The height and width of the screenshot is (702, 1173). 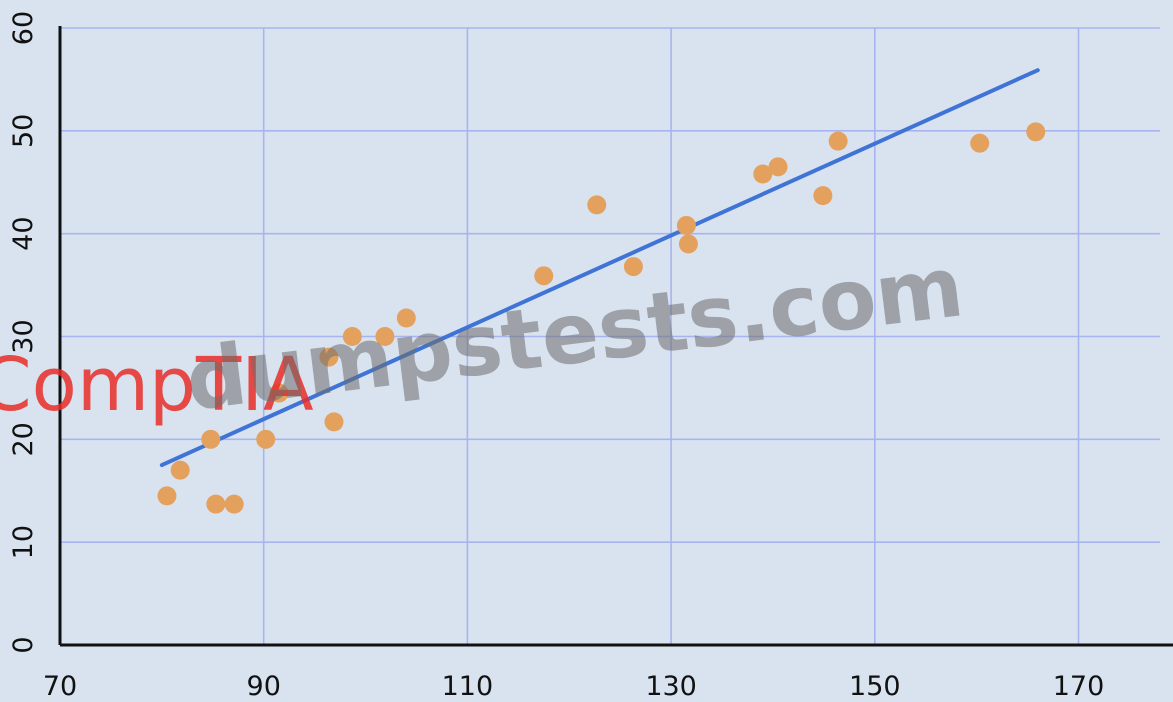 What do you see at coordinates (23, 336) in the screenshot?
I see `y-tick-label-30: 30` at bounding box center [23, 336].